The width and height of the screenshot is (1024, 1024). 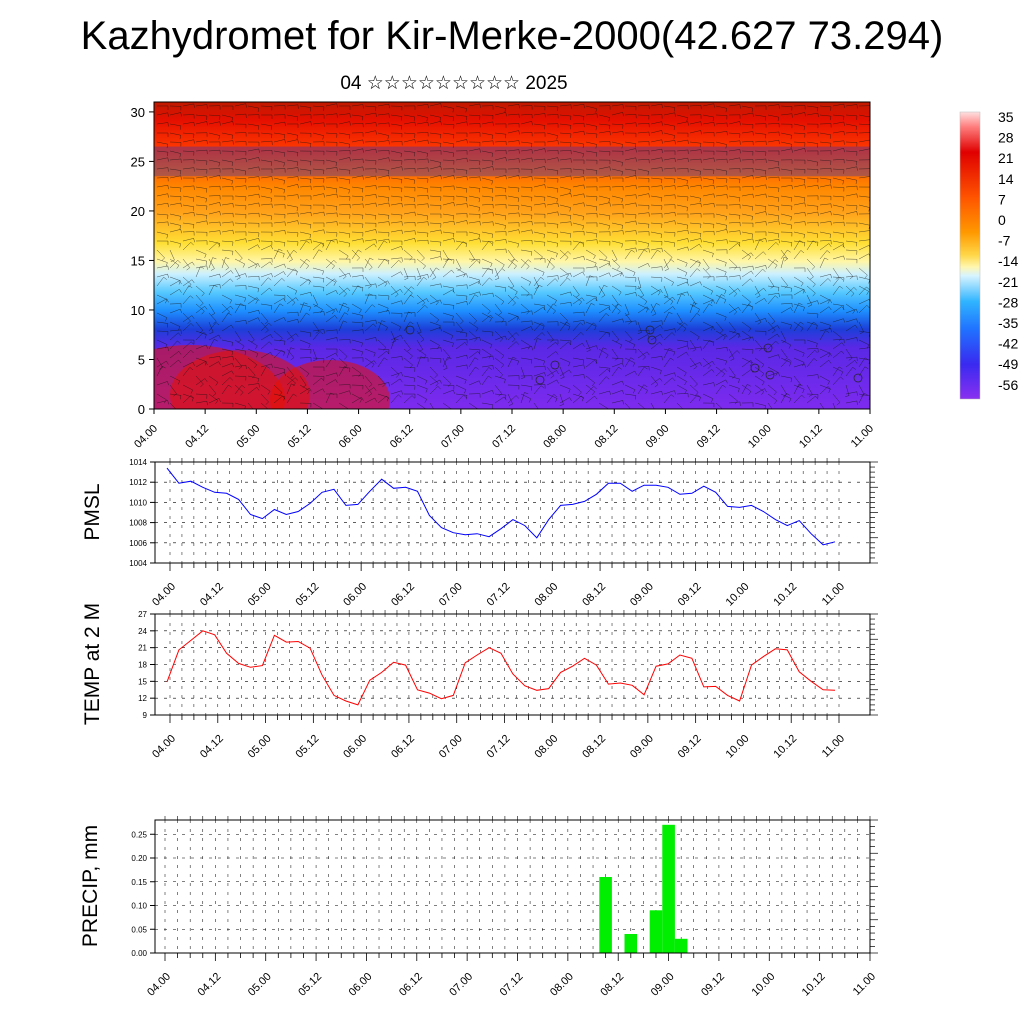 I want to click on legend-label: -21, so click(x=1008, y=282).